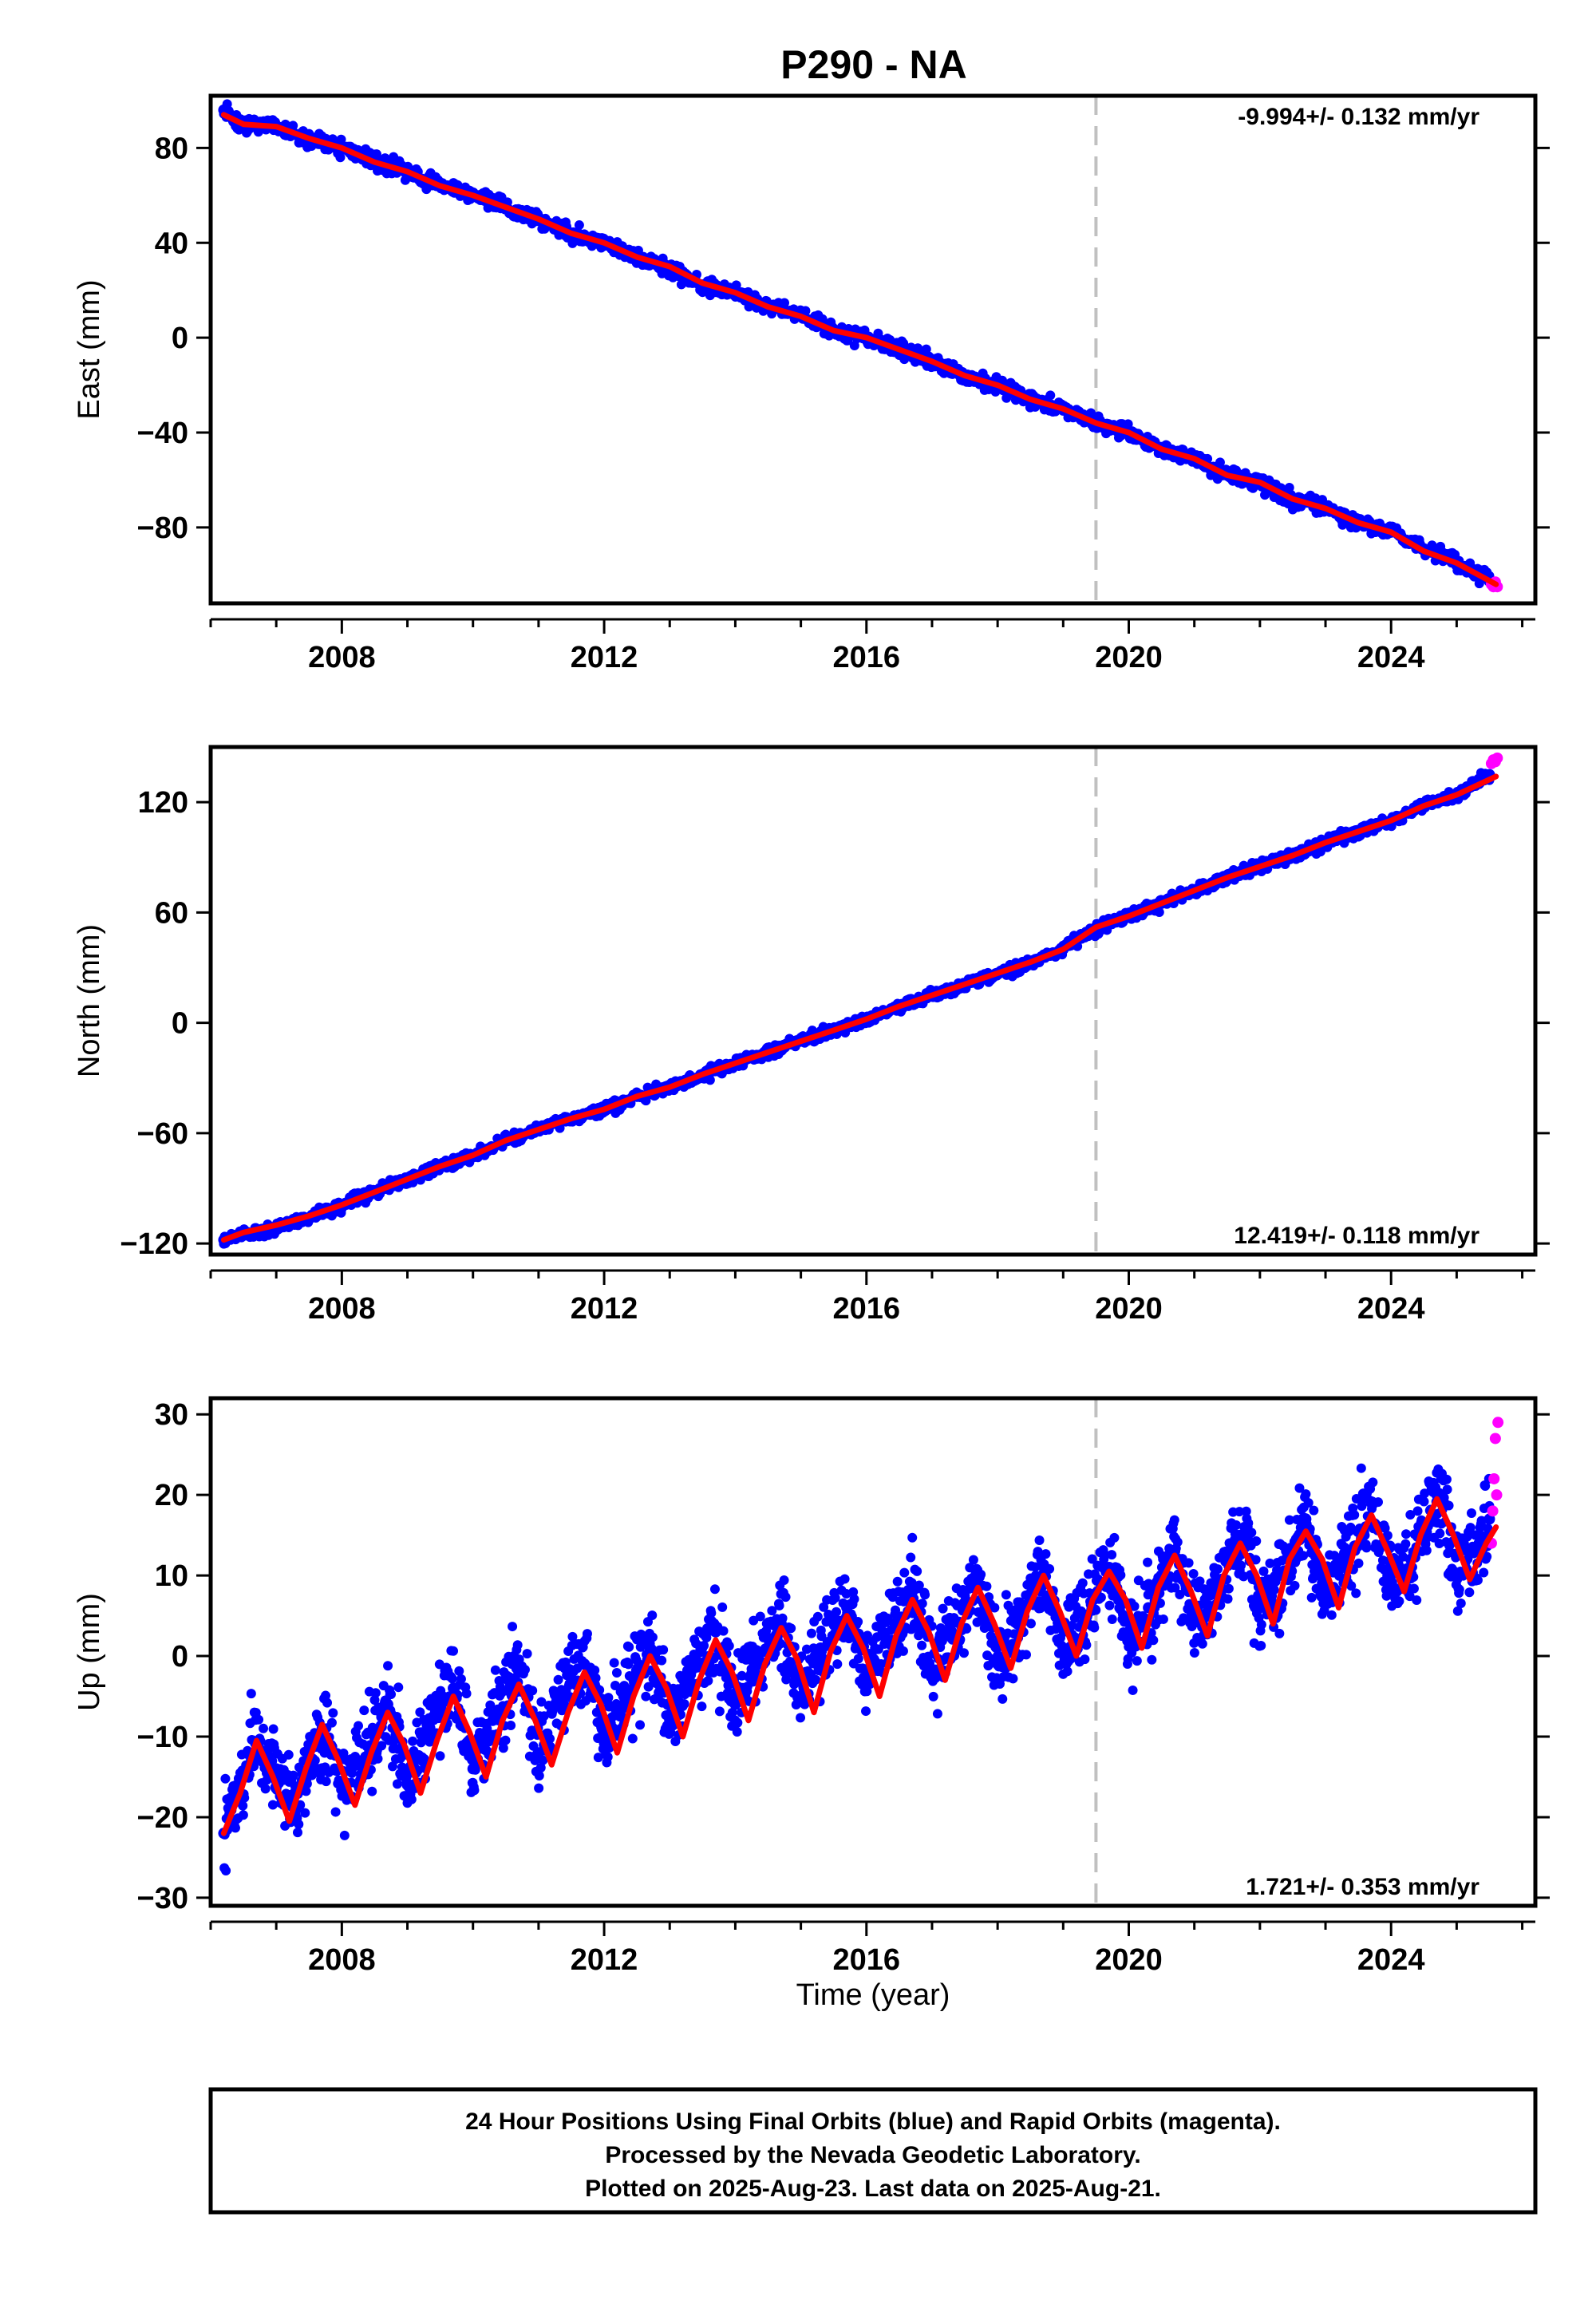 Image resolution: width=1596 pixels, height=2316 pixels. Describe the element at coordinates (604, 657) in the screenshot. I see `east-x-tick-label: 2012` at that location.